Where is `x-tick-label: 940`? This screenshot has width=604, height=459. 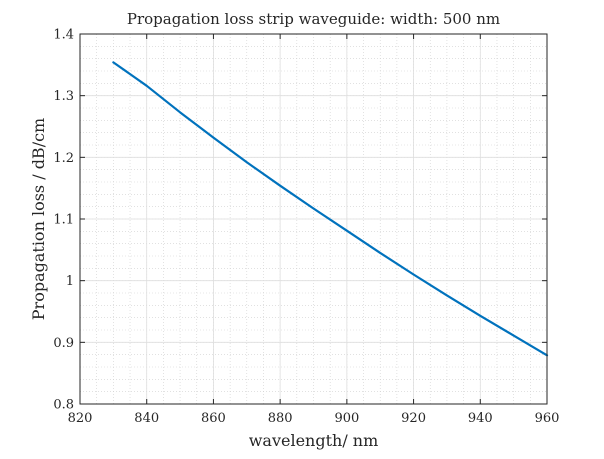 x-tick-label: 940 is located at coordinates (480, 418).